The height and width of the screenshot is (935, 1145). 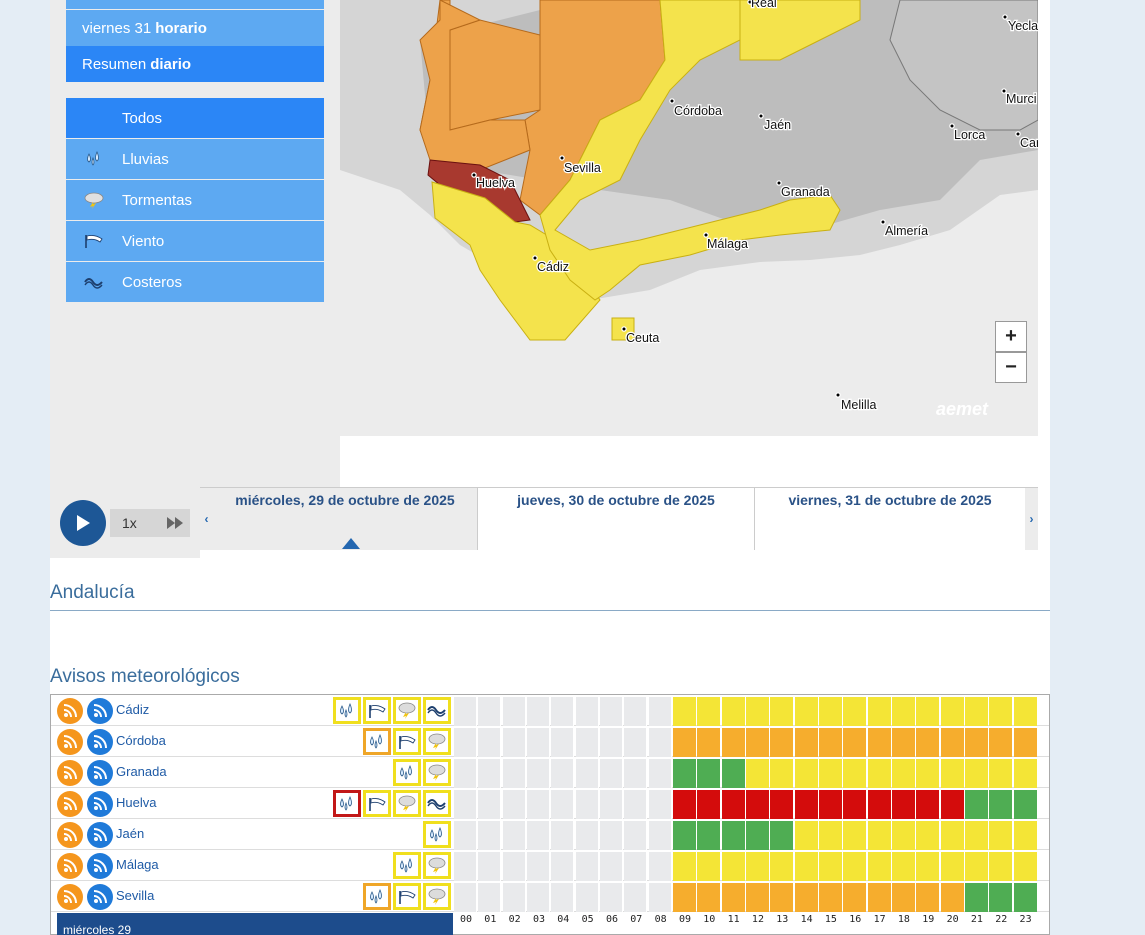 What do you see at coordinates (195, 159) in the screenshot?
I see `filter-lluvias: Lluvias` at bounding box center [195, 159].